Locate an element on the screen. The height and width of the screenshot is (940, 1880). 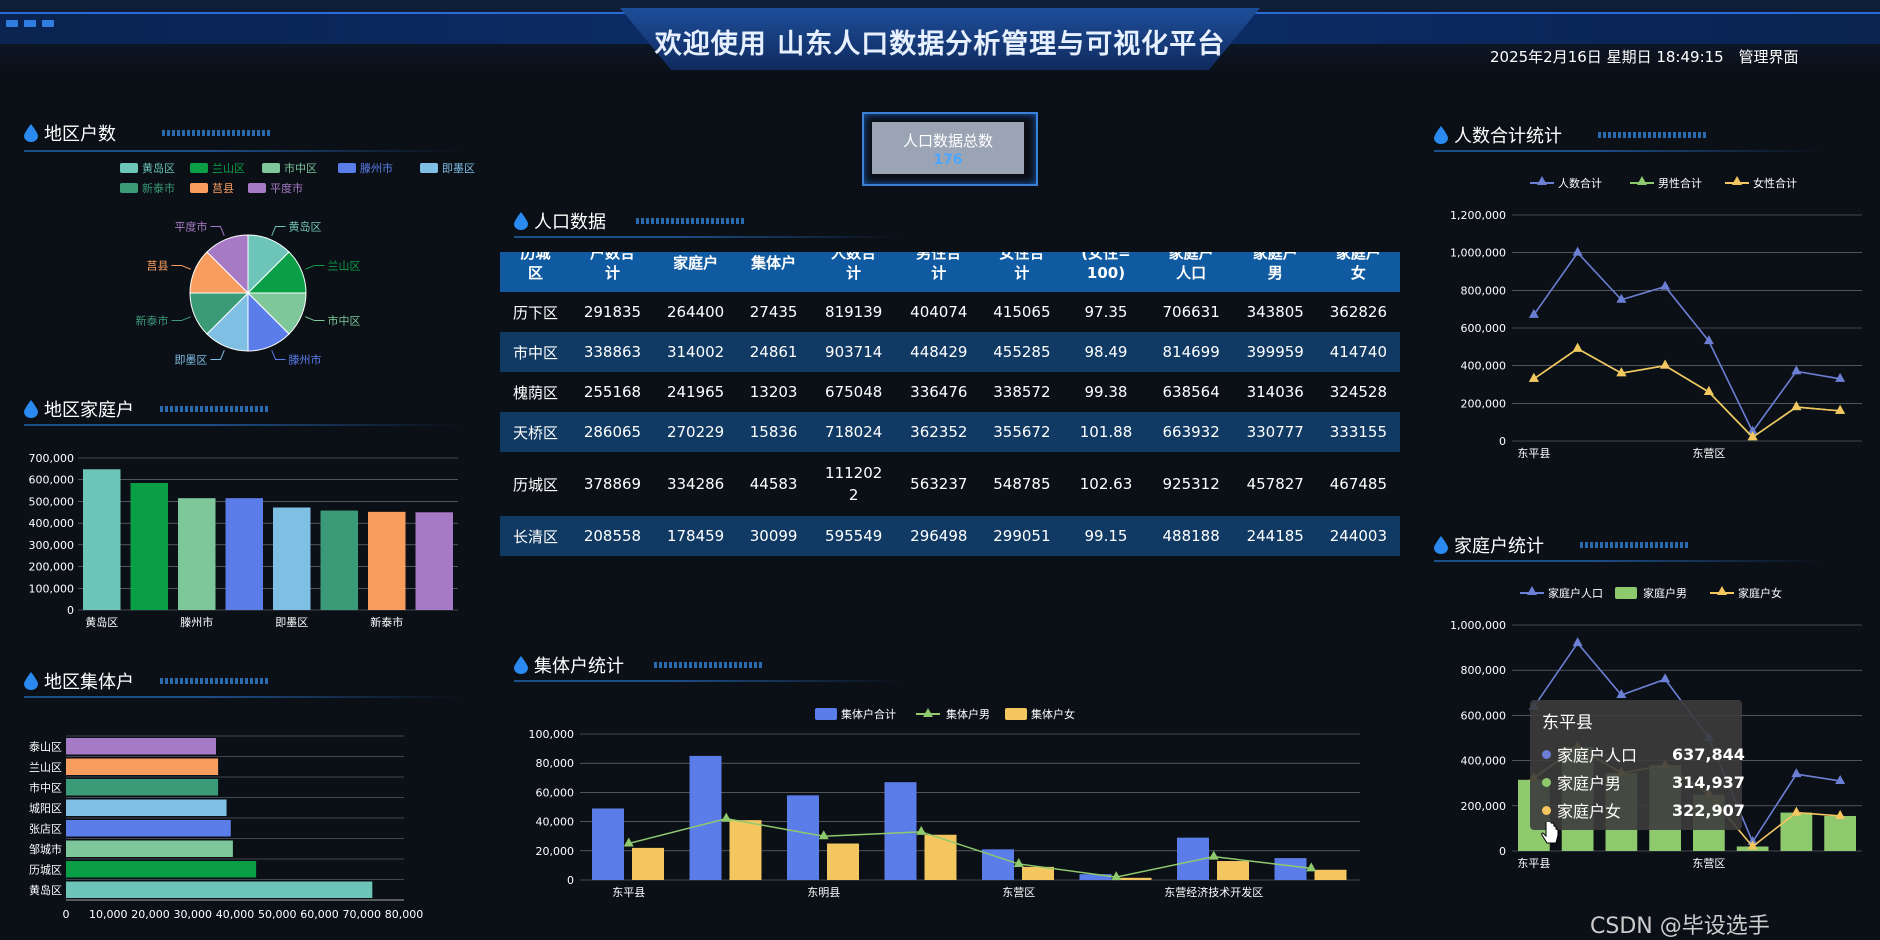
pie-label-line is located at coordinates (217, 230).